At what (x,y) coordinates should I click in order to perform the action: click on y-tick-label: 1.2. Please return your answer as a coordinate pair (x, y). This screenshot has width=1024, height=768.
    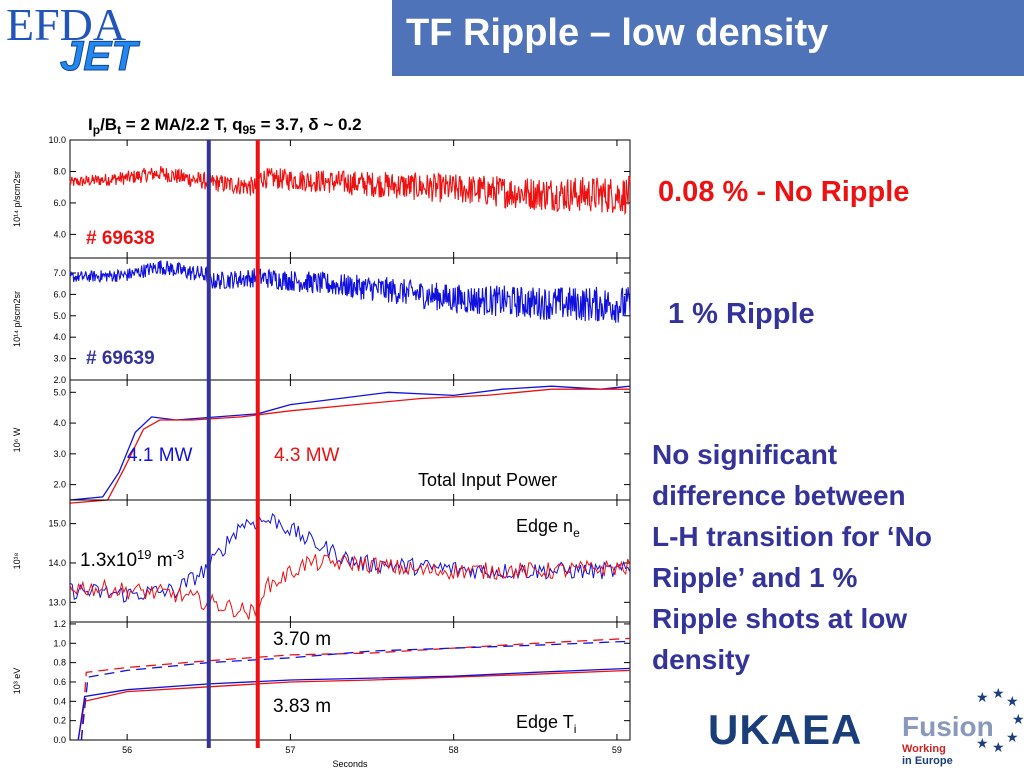
    Looking at the image, I should click on (59, 624).